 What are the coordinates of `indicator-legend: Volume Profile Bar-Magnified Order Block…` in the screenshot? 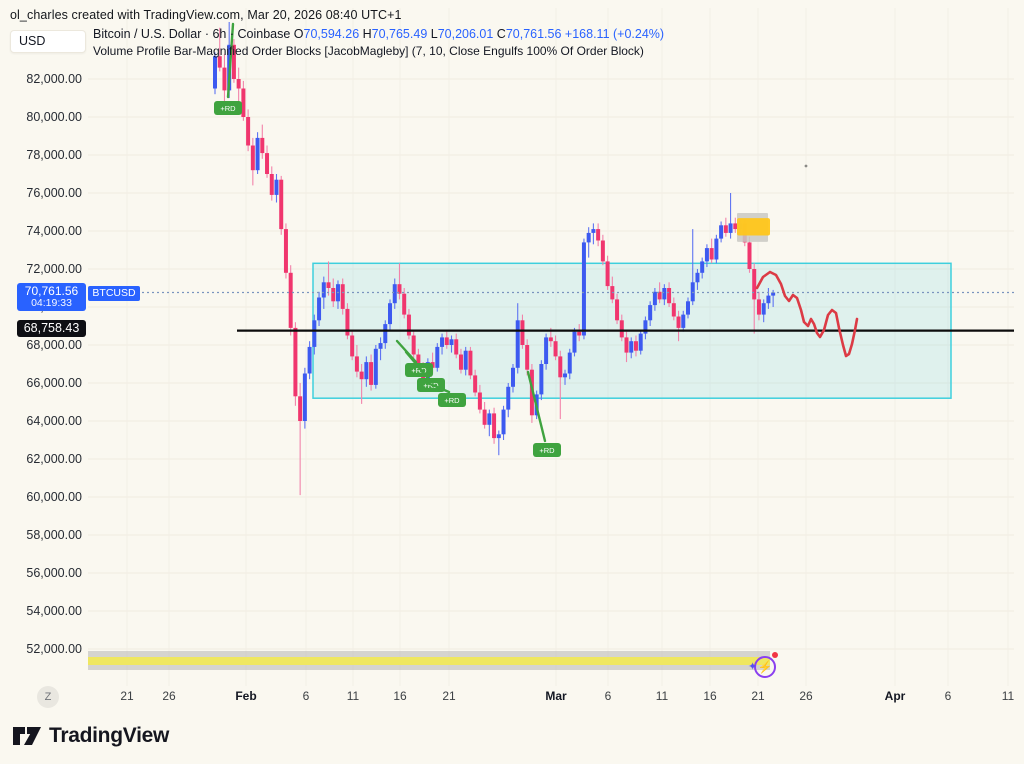 It's located at (368, 51).